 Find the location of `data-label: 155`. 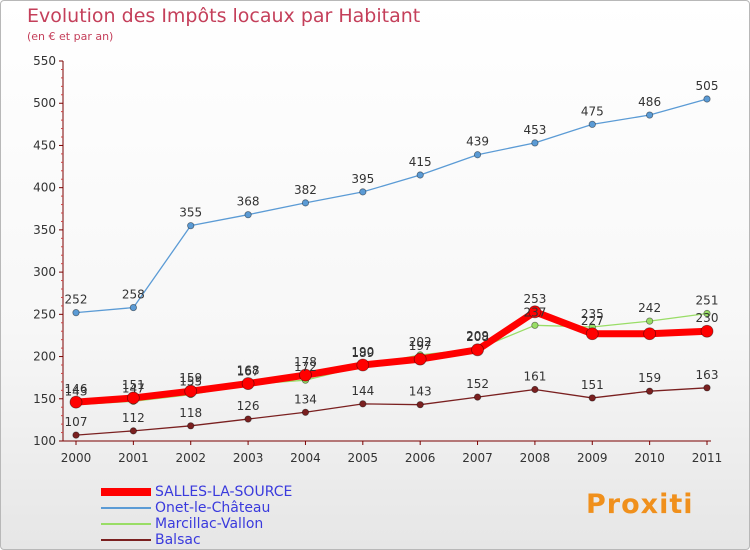

data-label: 155 is located at coordinates (190, 382).